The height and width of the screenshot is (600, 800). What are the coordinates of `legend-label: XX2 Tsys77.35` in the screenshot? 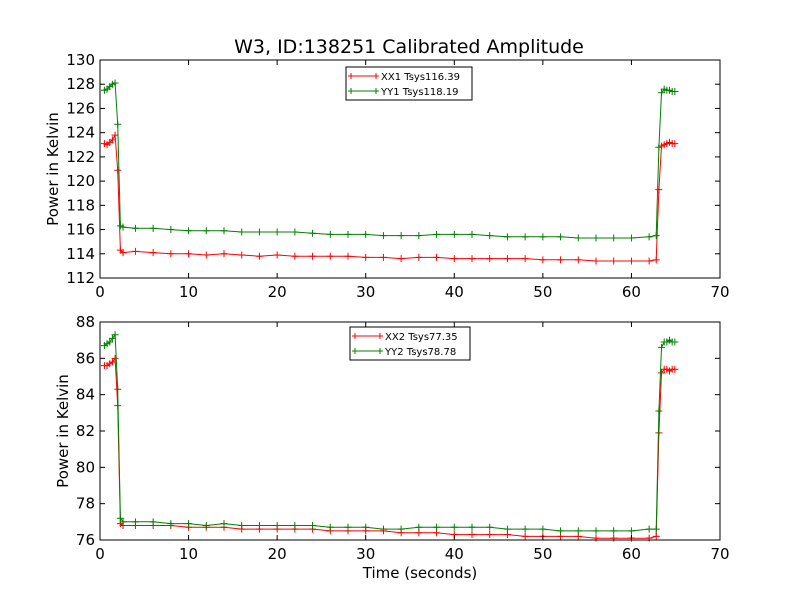 It's located at (421, 337).